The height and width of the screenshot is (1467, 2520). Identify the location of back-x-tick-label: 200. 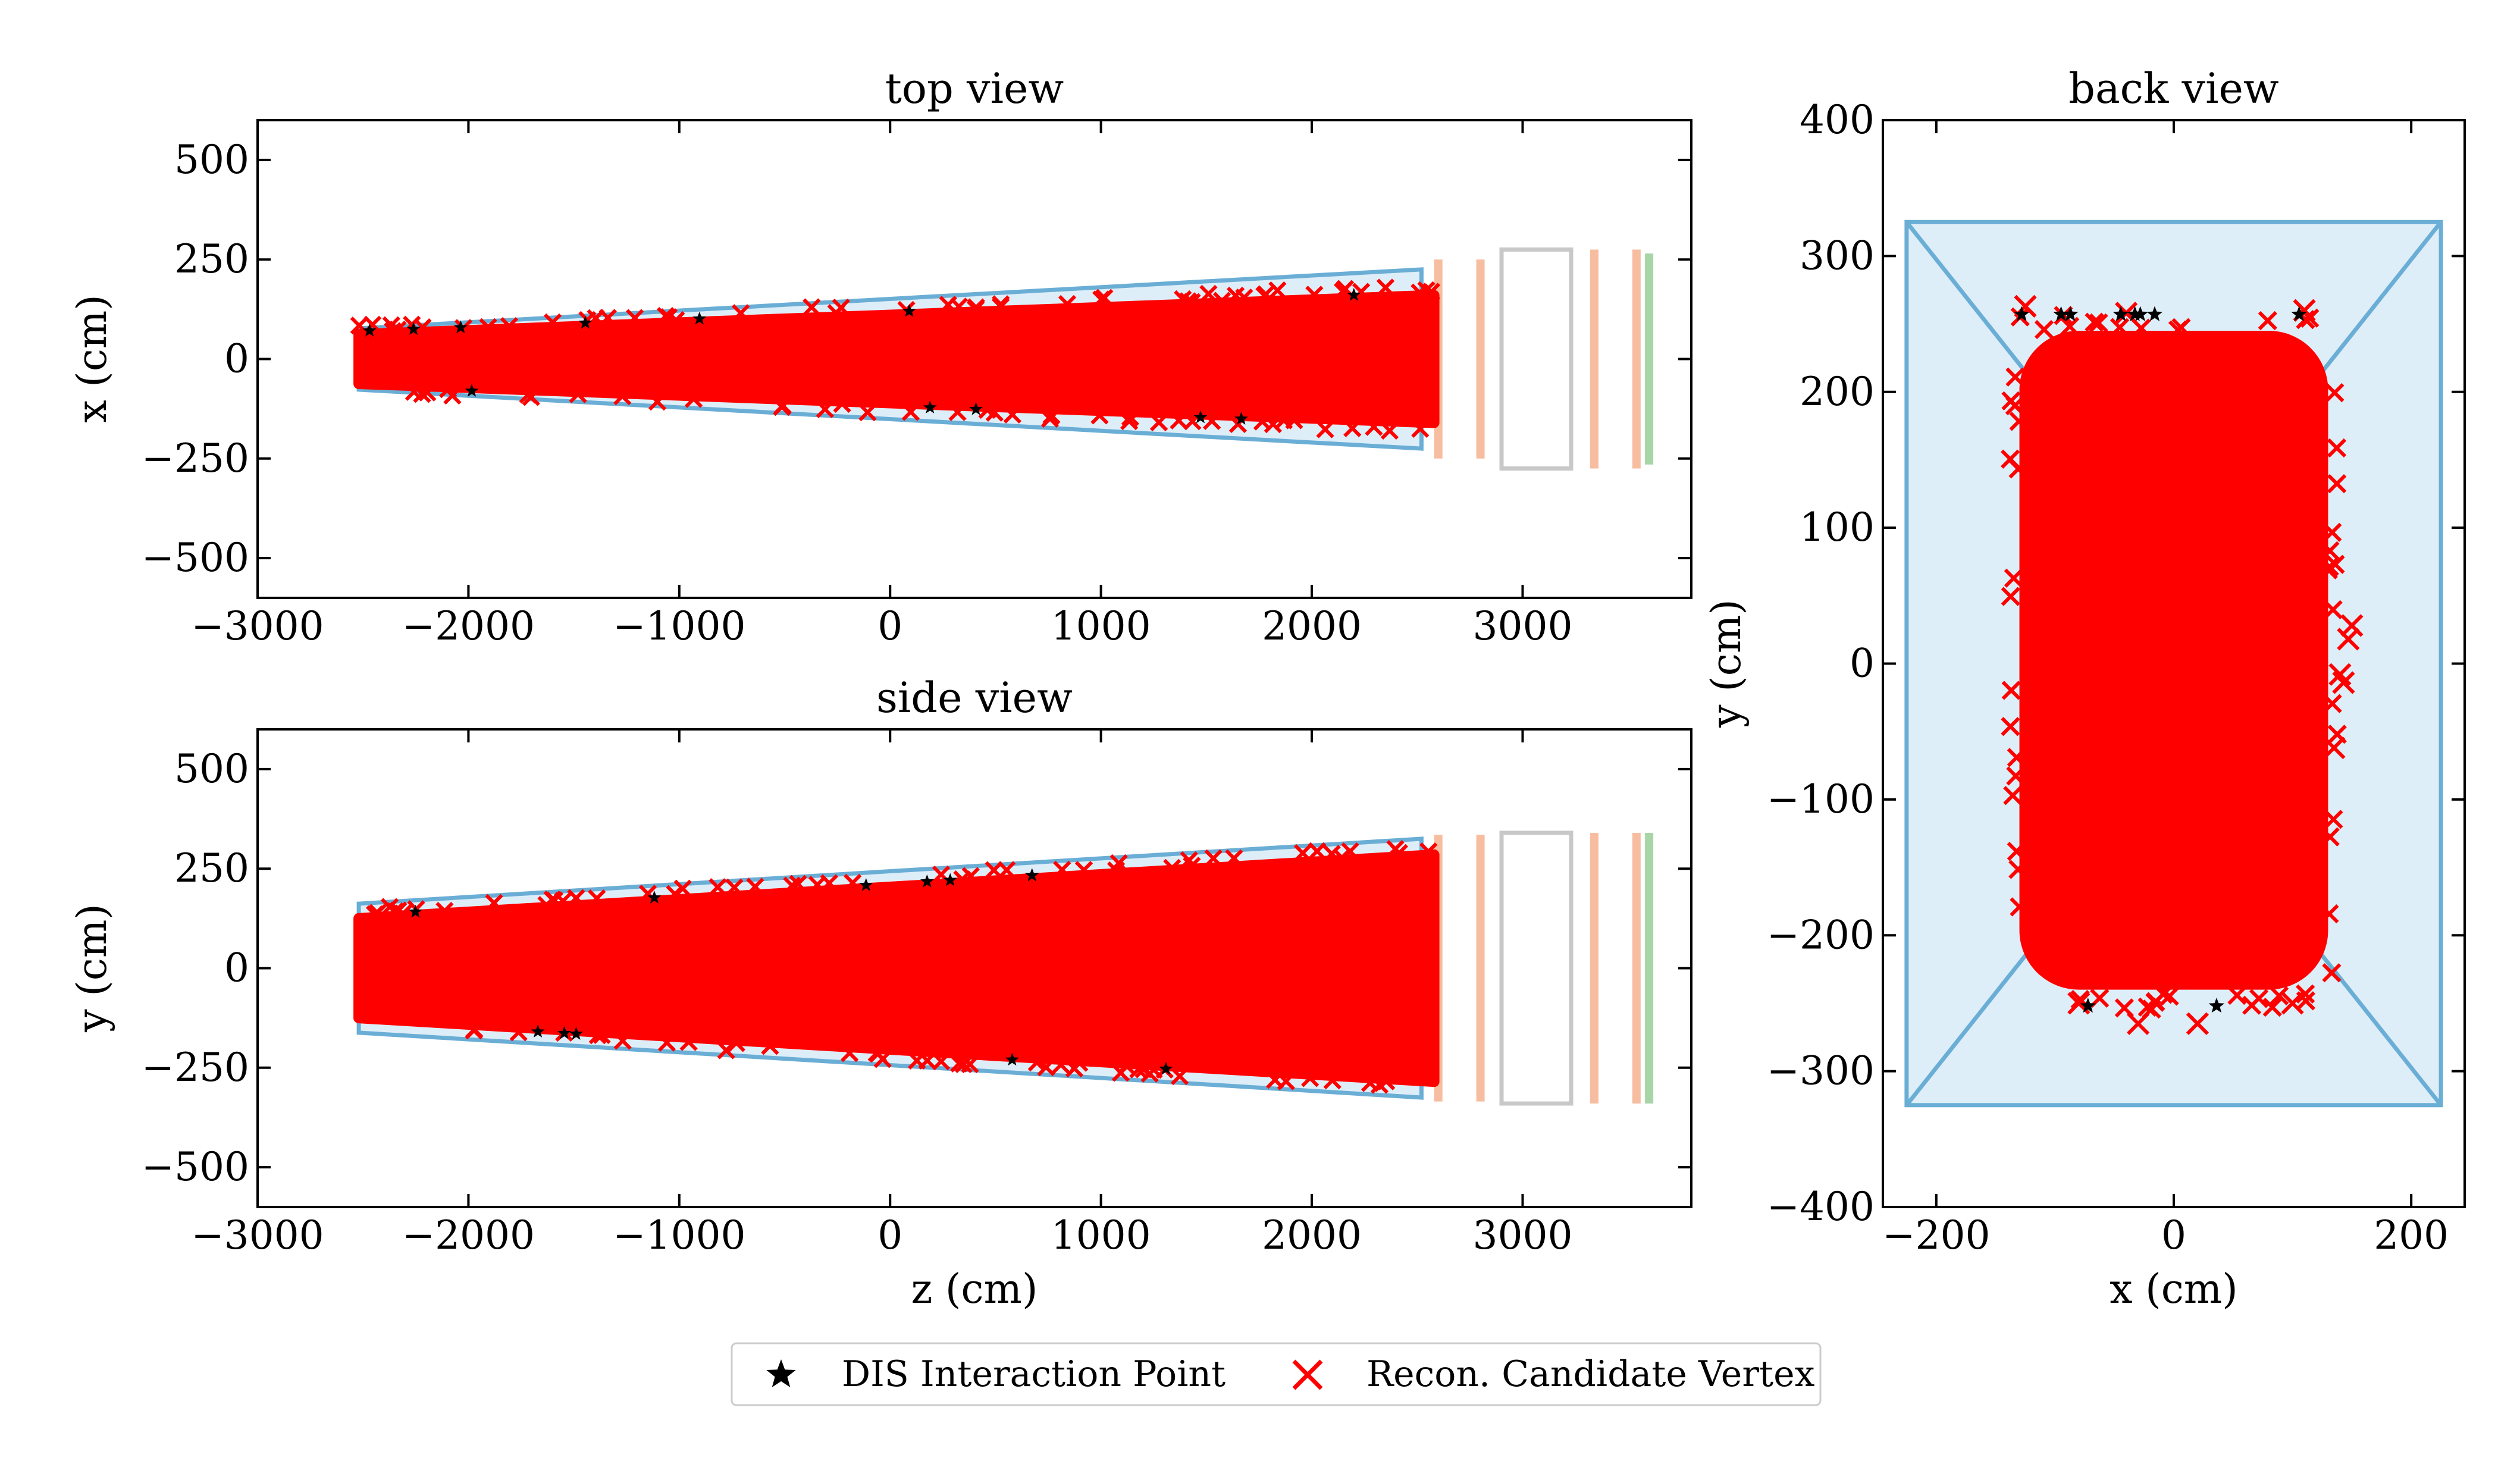
(2411, 1235).